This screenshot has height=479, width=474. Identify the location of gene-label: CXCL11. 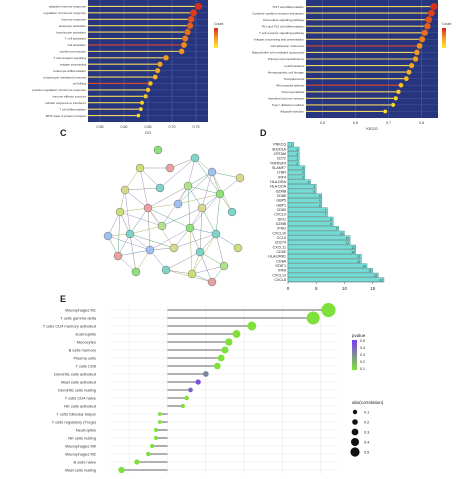
(279, 247).